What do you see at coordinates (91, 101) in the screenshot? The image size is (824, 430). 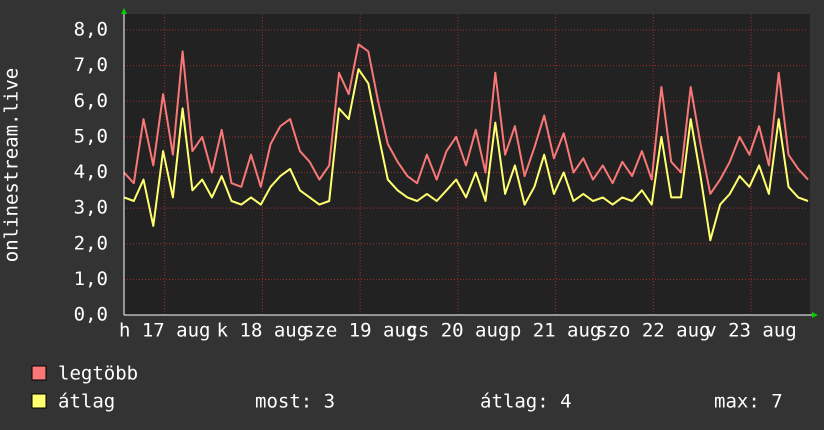 I see `y-tick-label: 6,0` at bounding box center [91, 101].